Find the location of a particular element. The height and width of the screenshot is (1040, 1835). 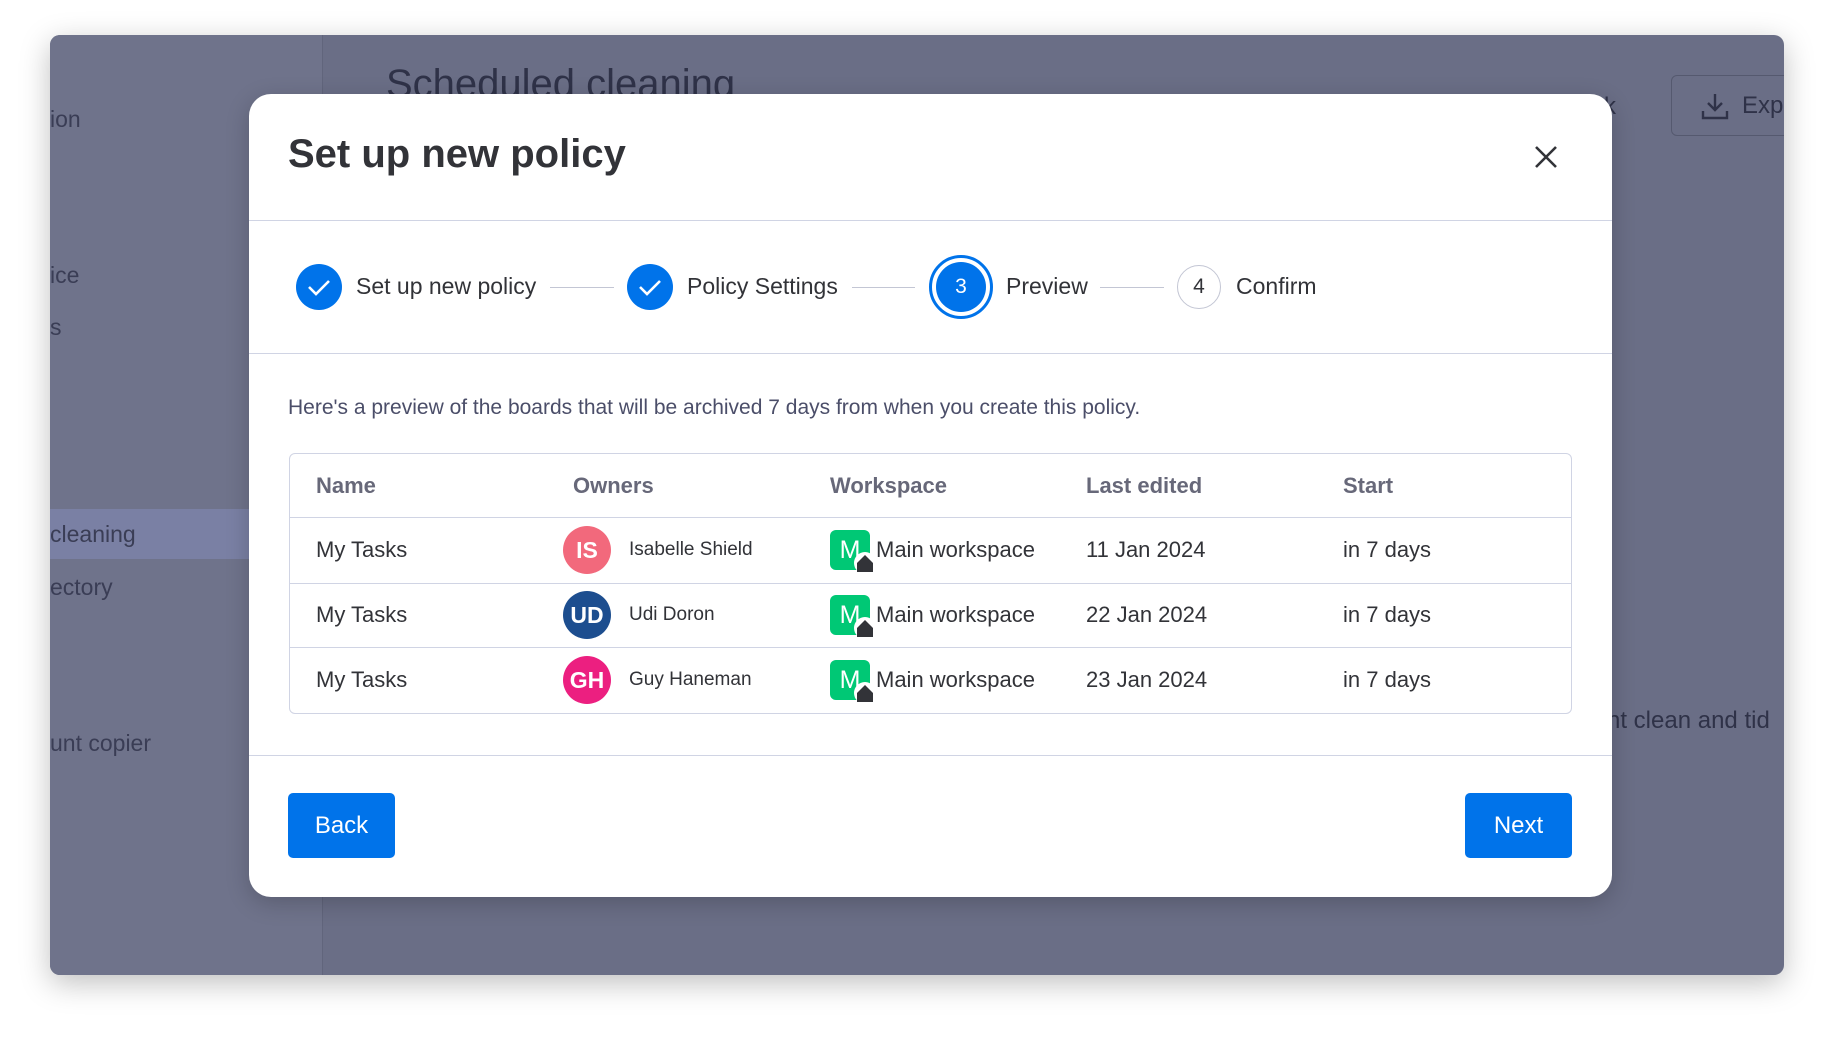

download-icon is located at coordinates (1715, 107).